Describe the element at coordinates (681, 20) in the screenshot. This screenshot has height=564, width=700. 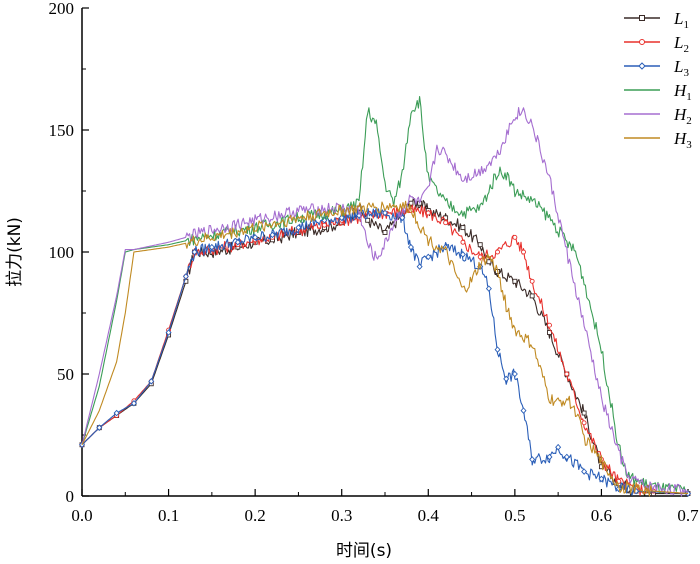
I see `legend-label: L1` at that location.